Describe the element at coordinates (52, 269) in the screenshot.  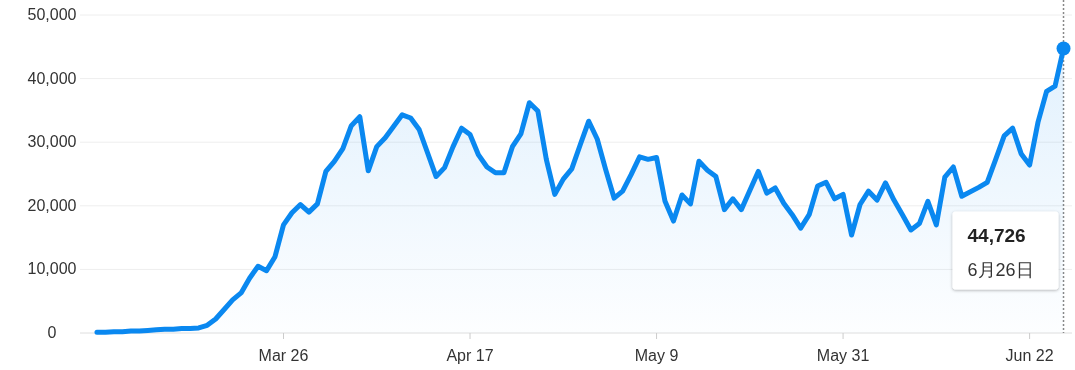
I see `y-tick-label: 10,000` at that location.